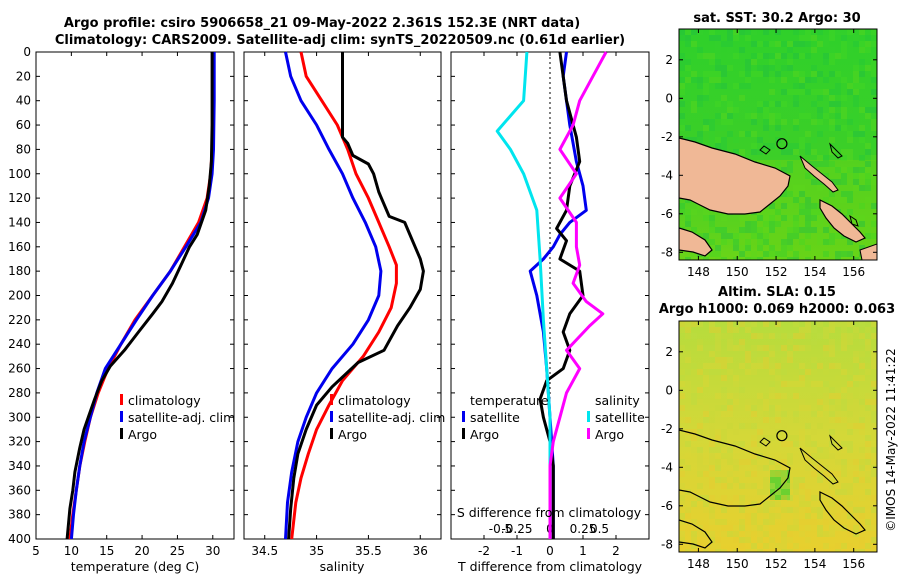  What do you see at coordinates (667, 175) in the screenshot?
I see `map-y-tick-label: -4` at bounding box center [667, 175].